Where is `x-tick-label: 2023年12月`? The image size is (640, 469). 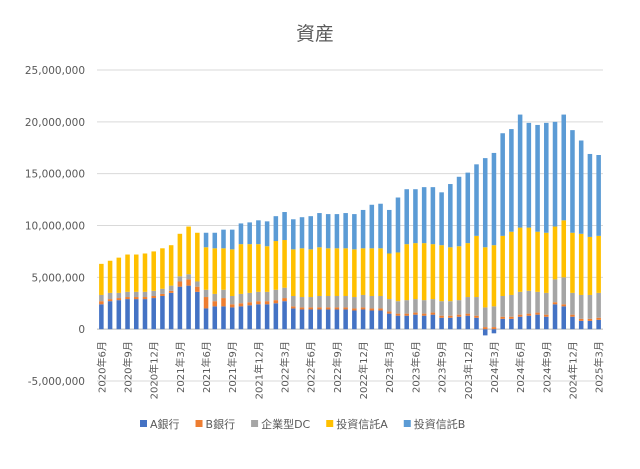 x-tick-label: 2023年12月 is located at coordinates (468, 370).